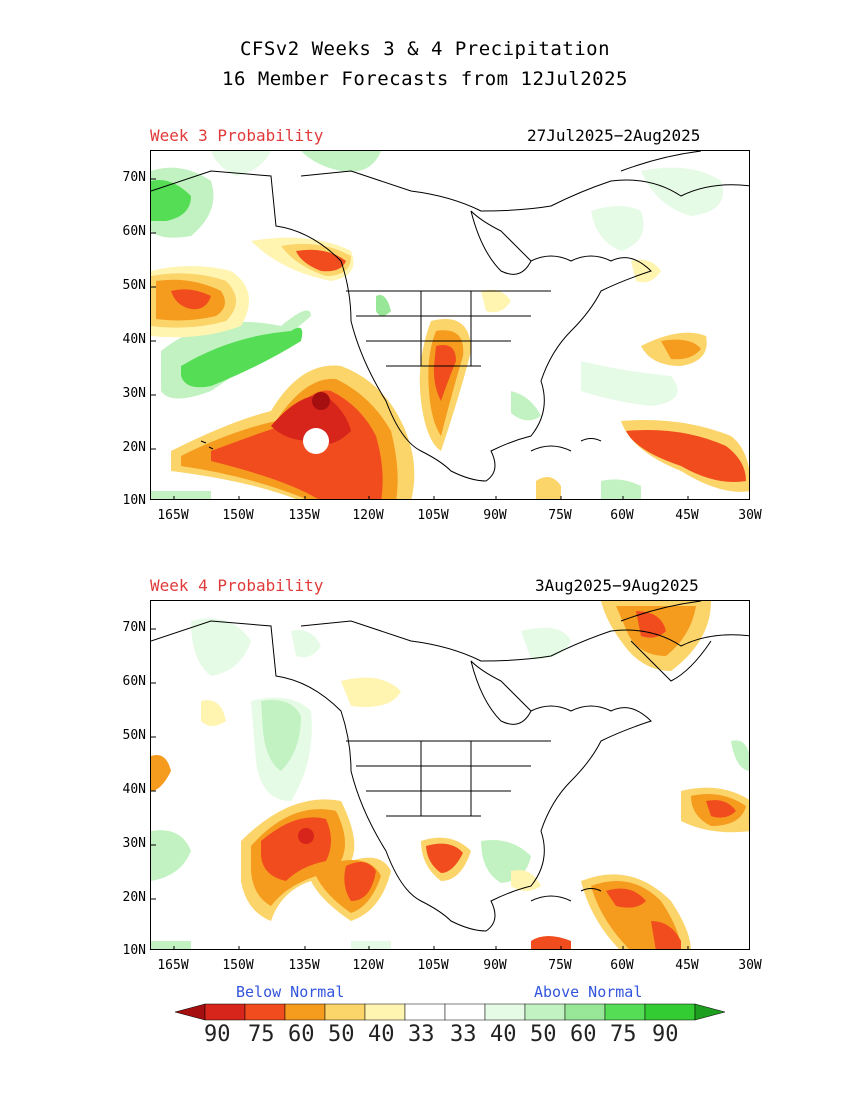  I want to click on week3-lat-label: 20N, so click(134, 447).